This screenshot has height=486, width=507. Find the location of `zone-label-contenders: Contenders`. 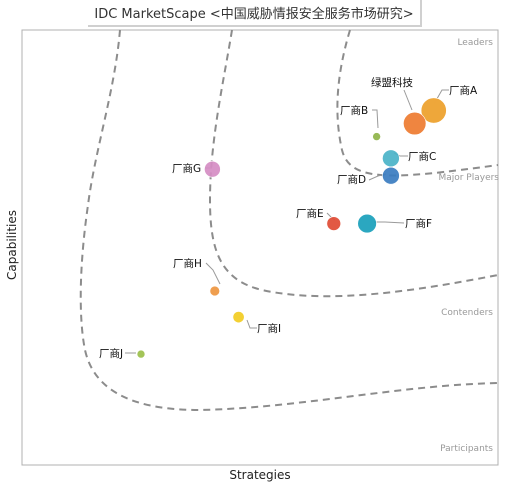

zone-label-contenders: Contenders is located at coordinates (467, 313).